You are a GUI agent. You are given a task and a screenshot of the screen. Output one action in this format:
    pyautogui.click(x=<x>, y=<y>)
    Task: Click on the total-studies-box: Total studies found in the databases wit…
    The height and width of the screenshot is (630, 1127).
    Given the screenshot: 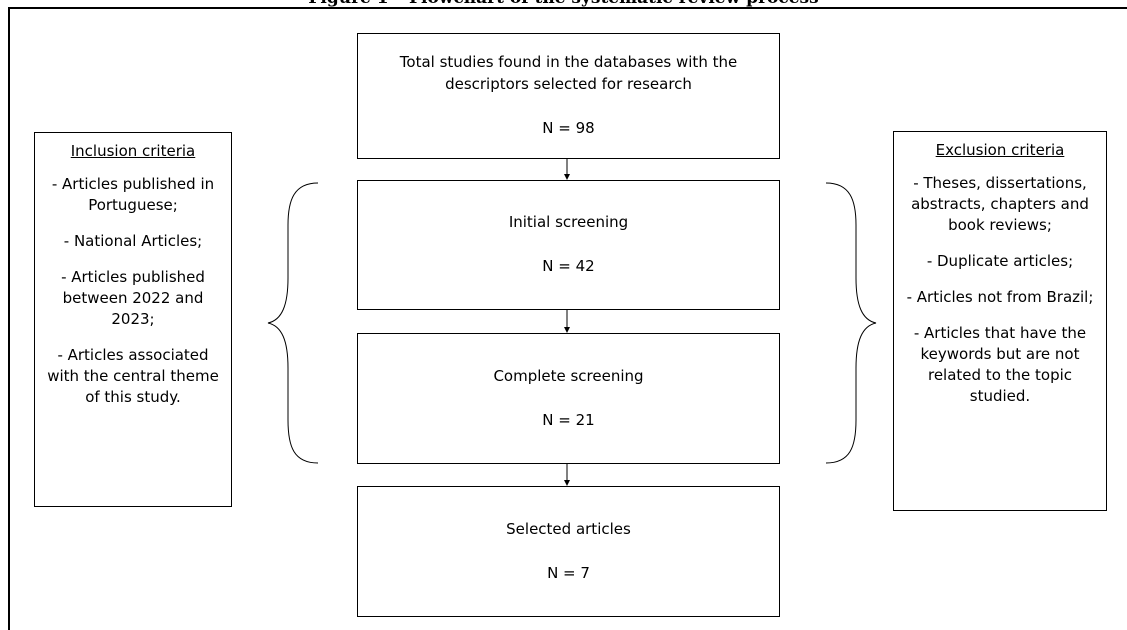 What is the action you would take?
    pyautogui.click(x=568, y=96)
    